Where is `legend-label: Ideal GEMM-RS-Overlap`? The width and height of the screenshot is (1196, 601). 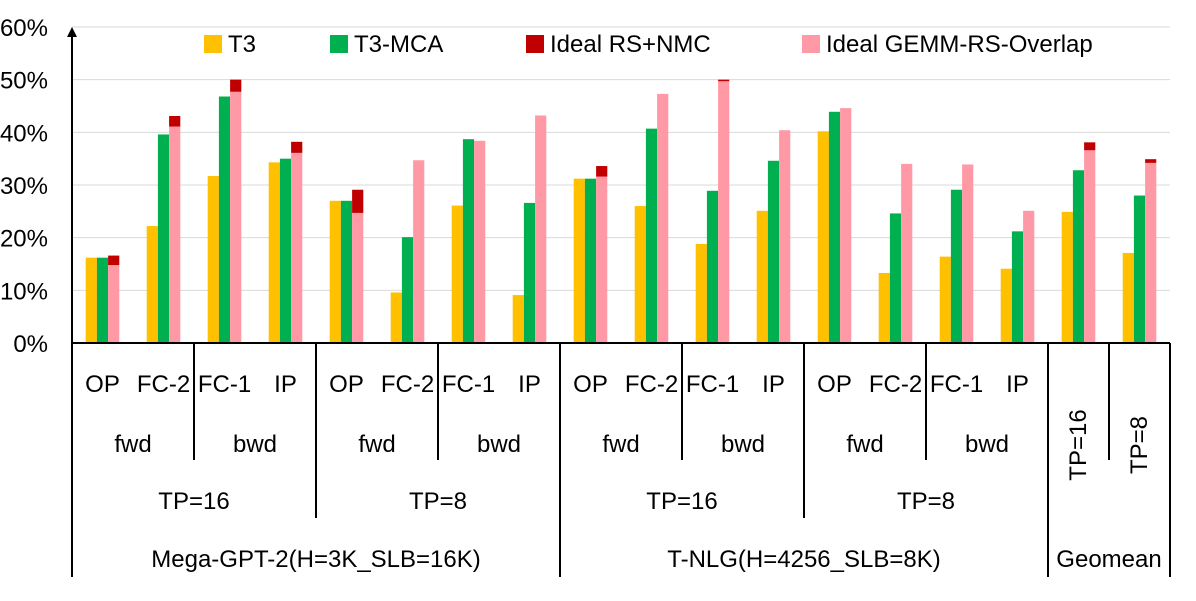 legend-label: Ideal GEMM-RS-Overlap is located at coordinates (959, 44).